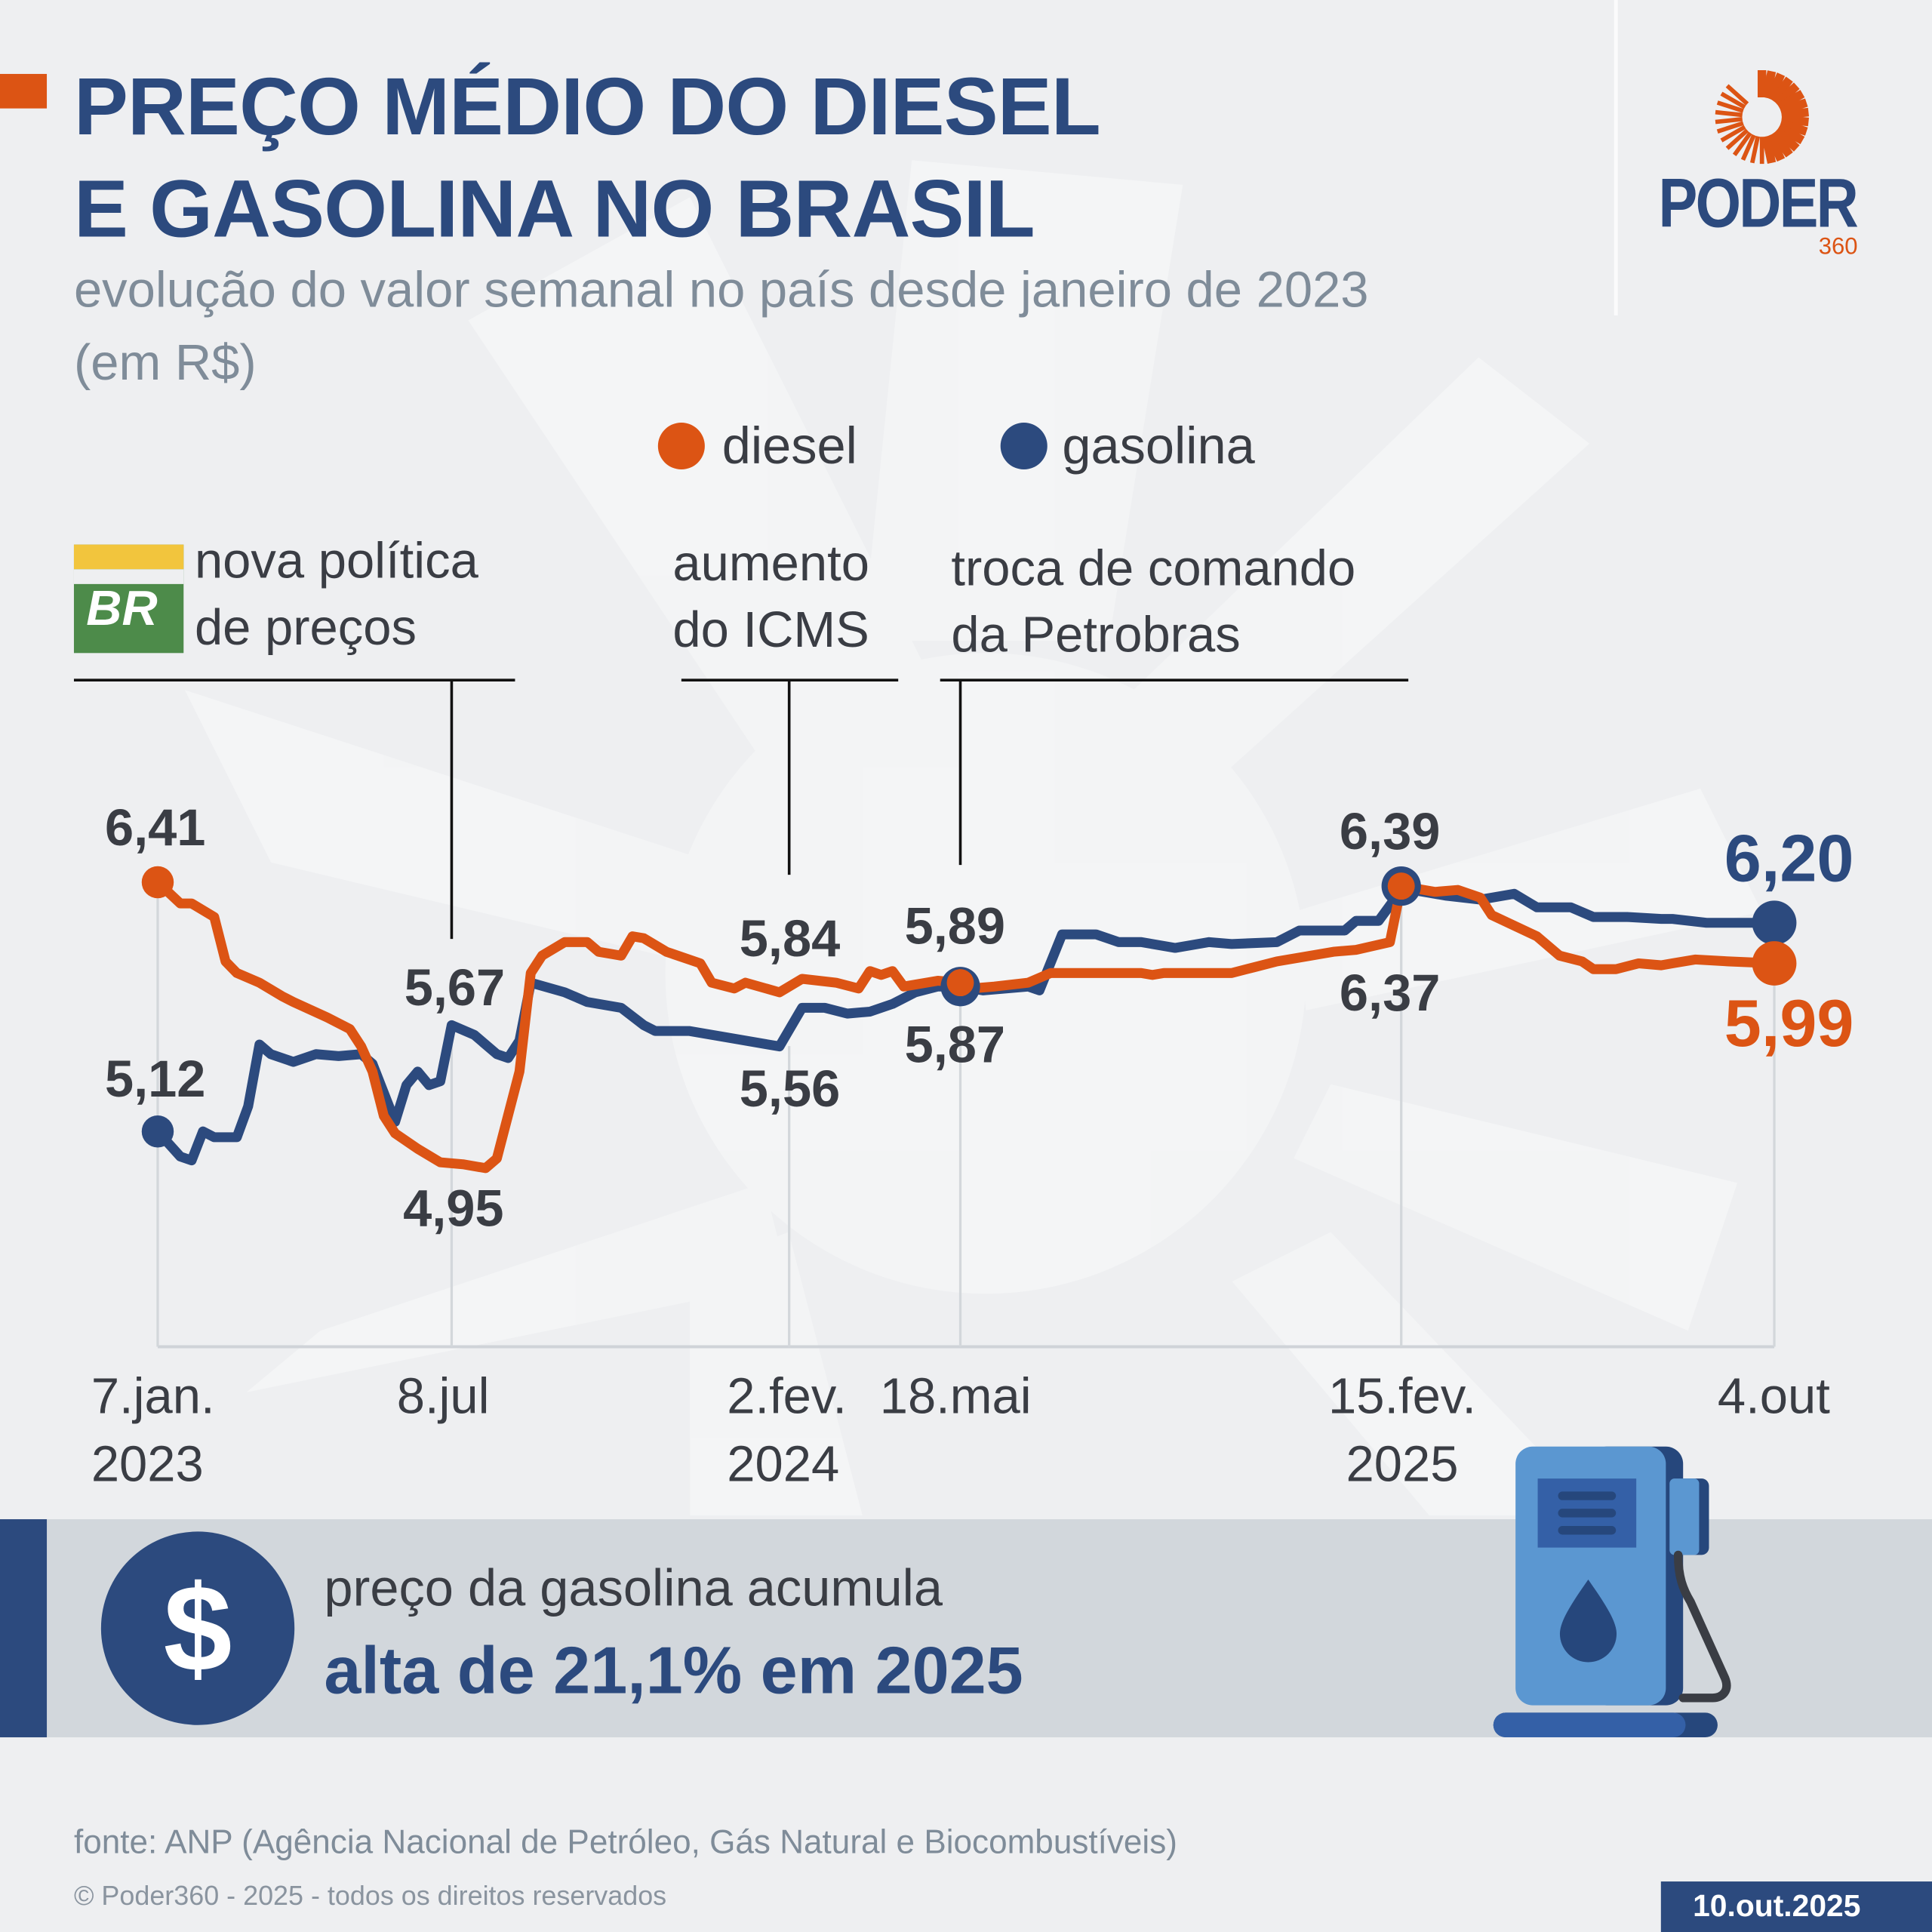 The image size is (1932, 1932). Describe the element at coordinates (153, 1430) in the screenshot. I see `x-tick-label: 7.jan. 2023` at that location.